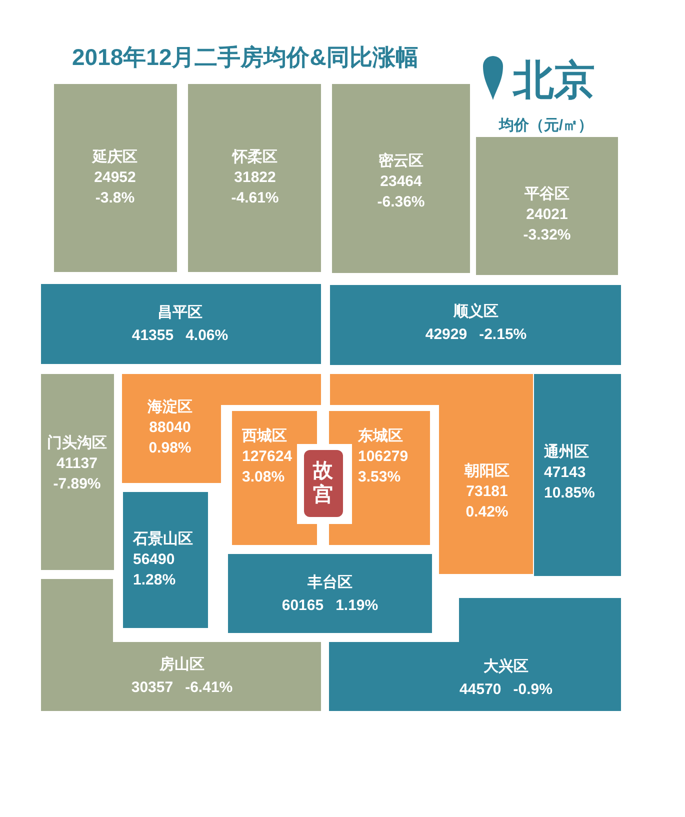  Describe the element at coordinates (566, 451) in the screenshot. I see `category-label: 通州区` at that location.